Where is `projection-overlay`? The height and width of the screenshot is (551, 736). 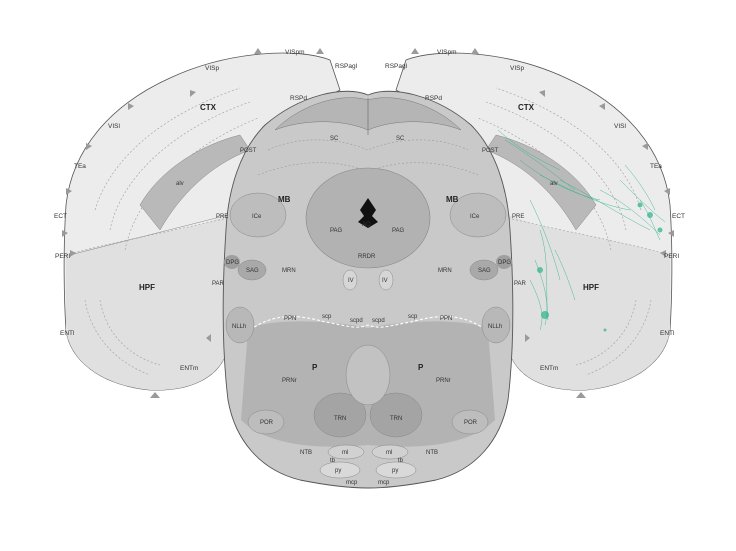
projection-overlay is located at coordinates (581, 230).